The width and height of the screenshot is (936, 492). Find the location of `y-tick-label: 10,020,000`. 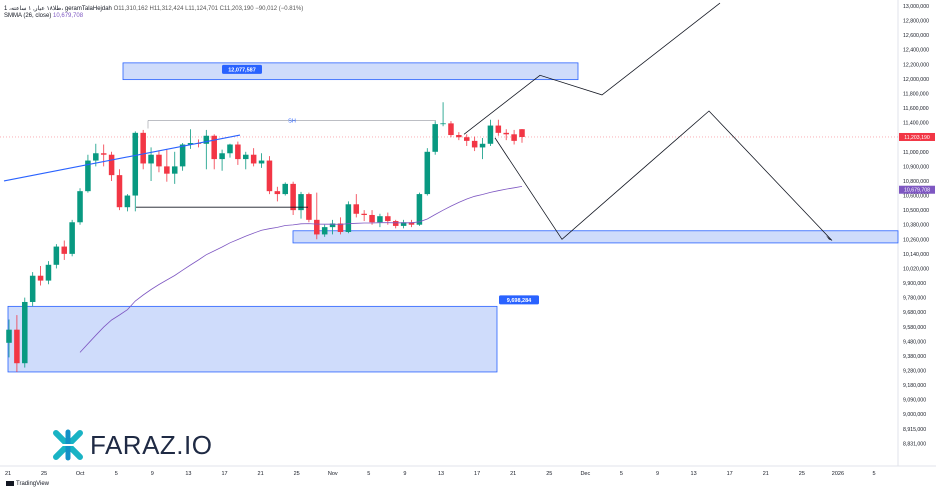

y-tick-label: 10,020,000 is located at coordinates (916, 269).